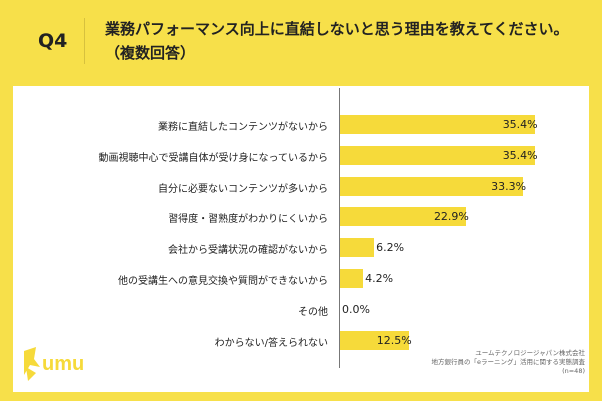 This screenshot has height=401, width=602. What do you see at coordinates (271, 343) in the screenshot?
I see `category-label: わからない/答えられない` at bounding box center [271, 343].